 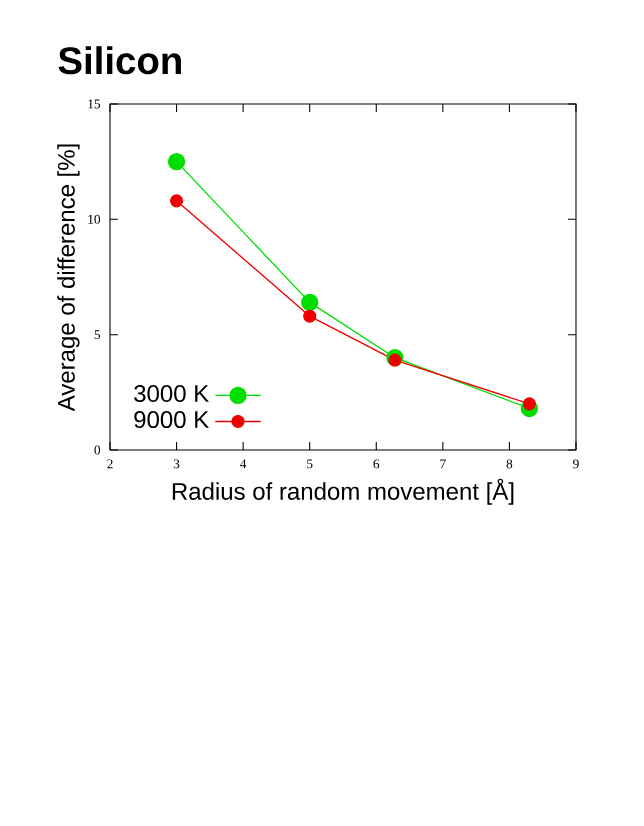 I want to click on x-axis-title: Radius of random movement [Å], so click(x=343, y=491).